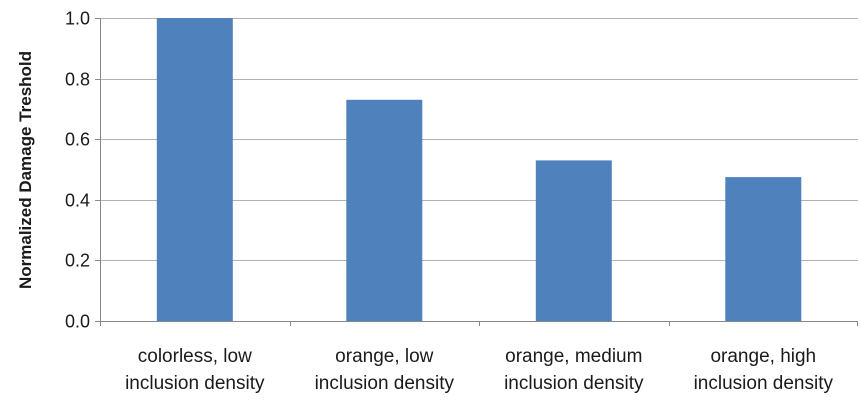 The width and height of the screenshot is (861, 404). What do you see at coordinates (573, 356) in the screenshot?
I see `x-category-label-line: orange, medium` at bounding box center [573, 356].